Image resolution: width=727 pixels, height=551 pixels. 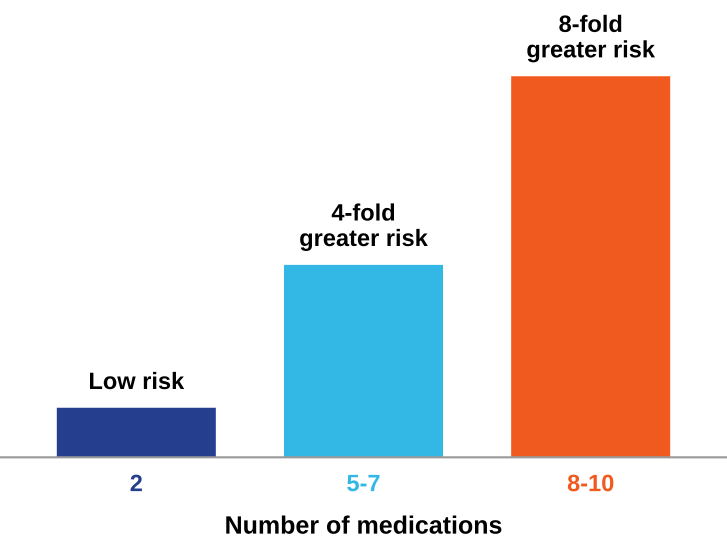 What do you see at coordinates (364, 524) in the screenshot?
I see `x-axis-title: Number of medications` at bounding box center [364, 524].